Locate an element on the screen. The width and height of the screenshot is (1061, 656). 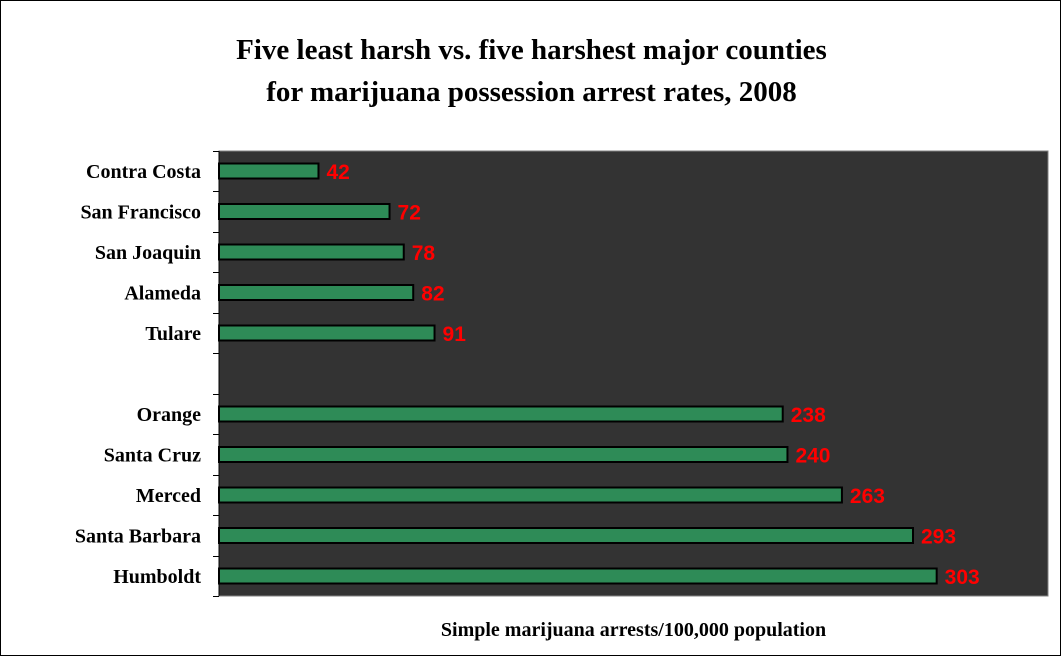
data-label: 72 is located at coordinates (409, 213).